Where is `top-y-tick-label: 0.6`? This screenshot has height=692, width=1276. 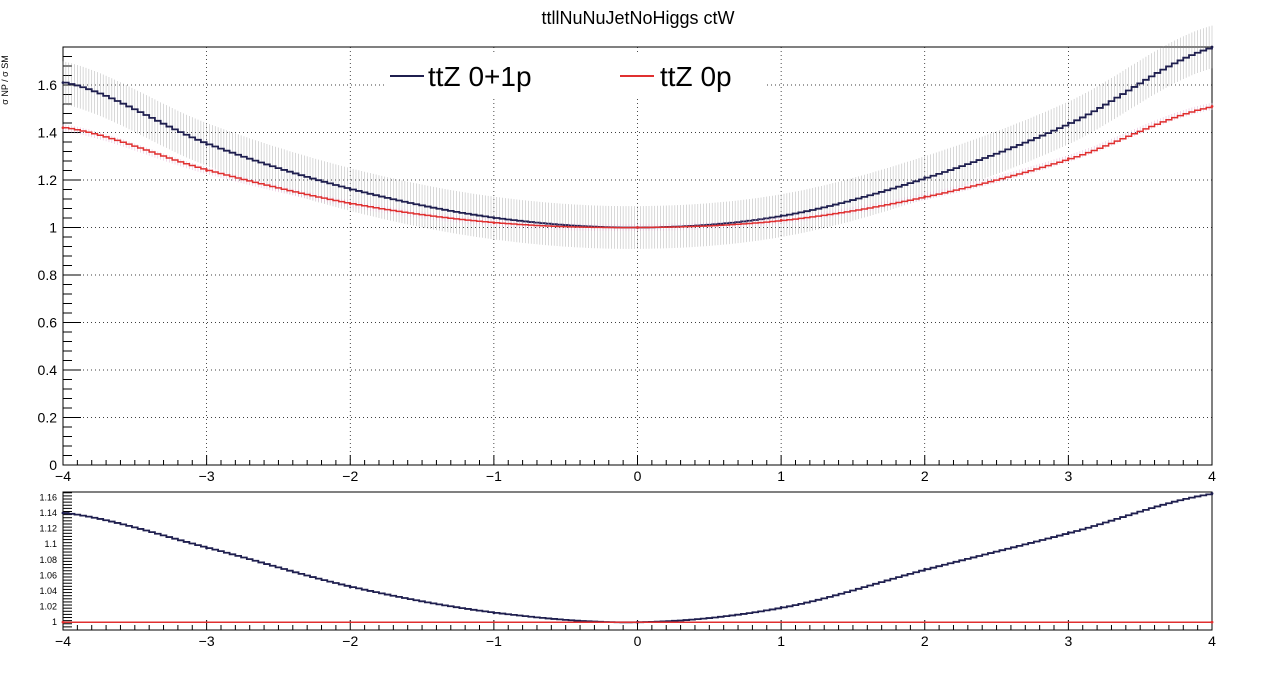
top-y-tick-label: 0.6 is located at coordinates (48, 323).